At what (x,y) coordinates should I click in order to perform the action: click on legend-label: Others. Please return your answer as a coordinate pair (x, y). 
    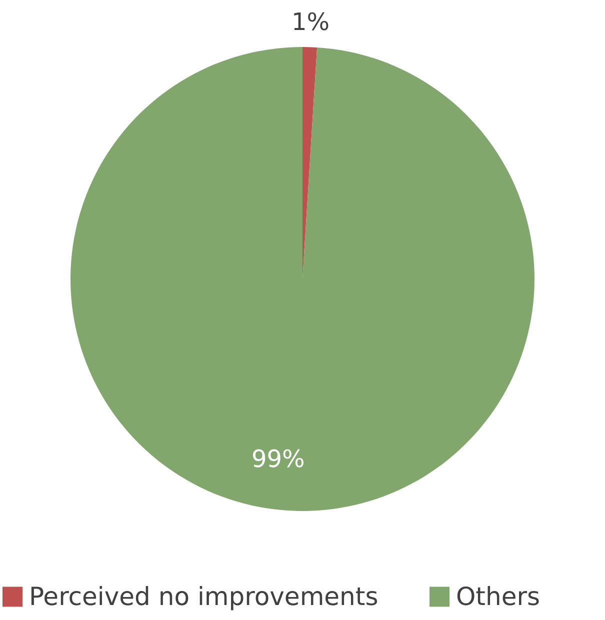
    Looking at the image, I should click on (498, 596).